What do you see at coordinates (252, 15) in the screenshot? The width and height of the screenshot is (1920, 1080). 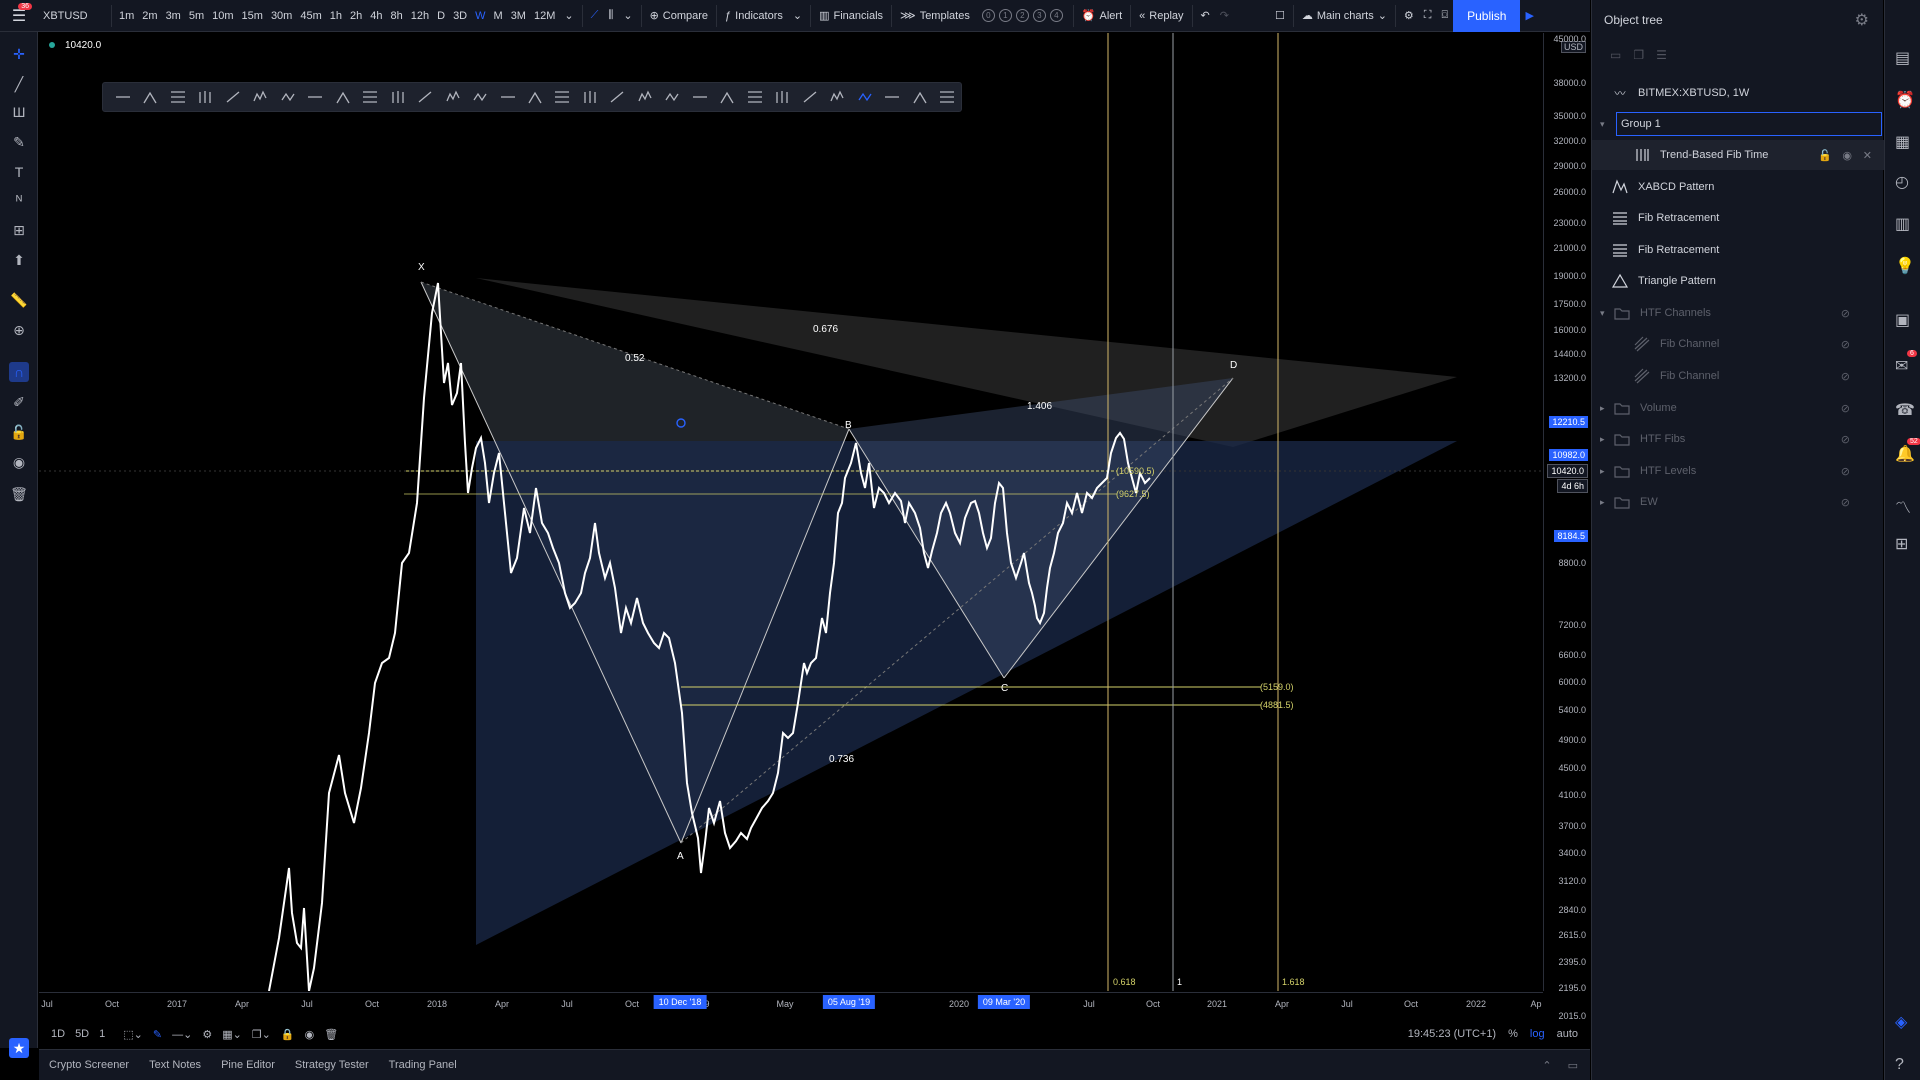 I see `interval-15m: 15m` at bounding box center [252, 15].